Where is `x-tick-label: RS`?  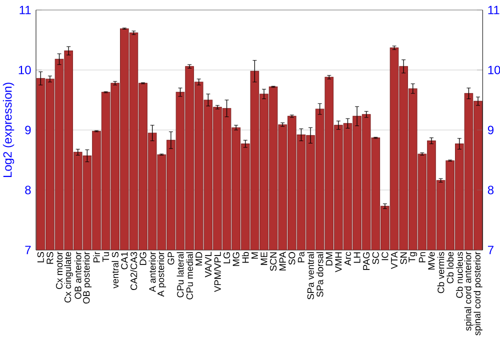 x-tick-label: RS is located at coordinates (50, 258).